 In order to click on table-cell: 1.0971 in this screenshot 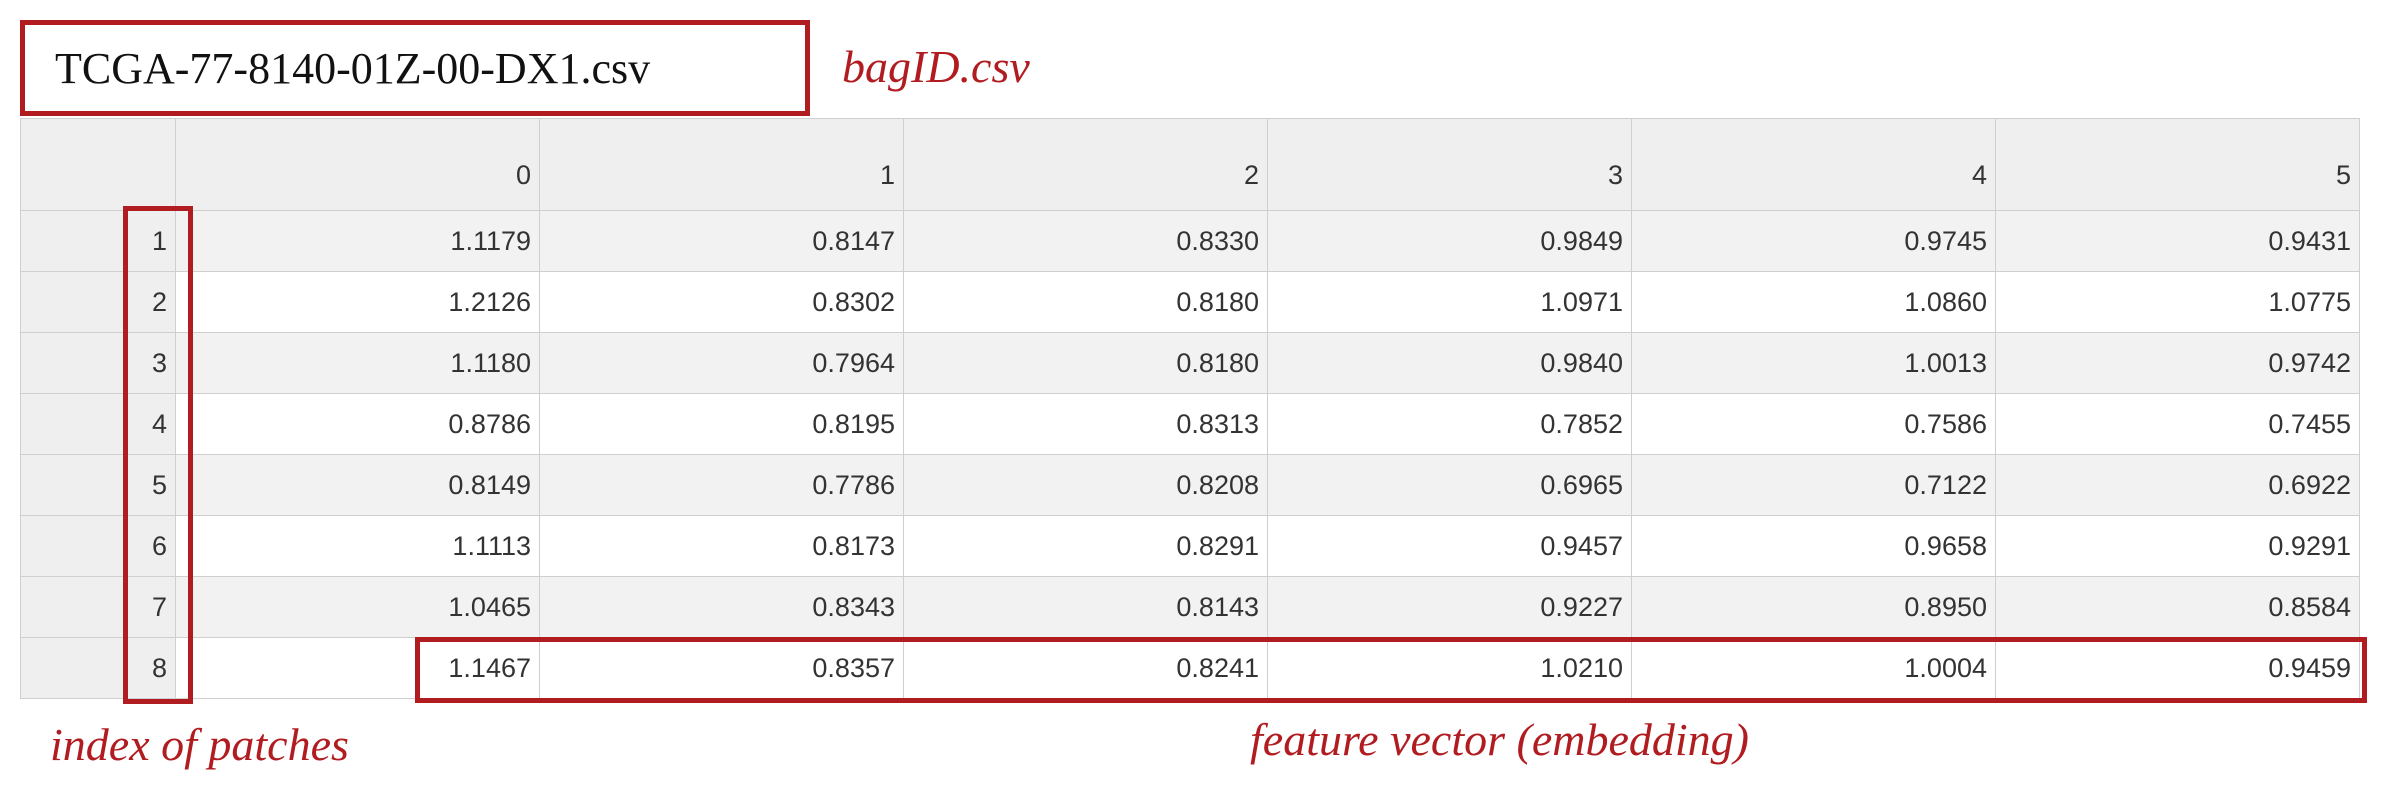, I will do `click(1449, 302)`.